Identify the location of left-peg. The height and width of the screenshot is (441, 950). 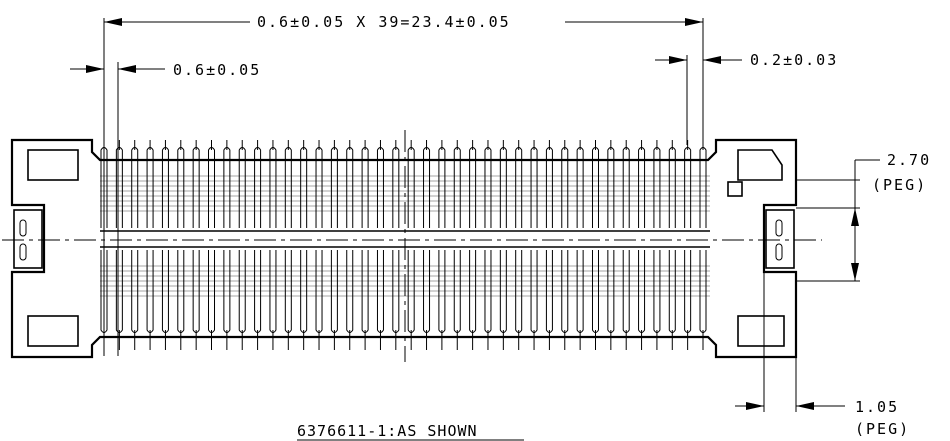
(28, 239).